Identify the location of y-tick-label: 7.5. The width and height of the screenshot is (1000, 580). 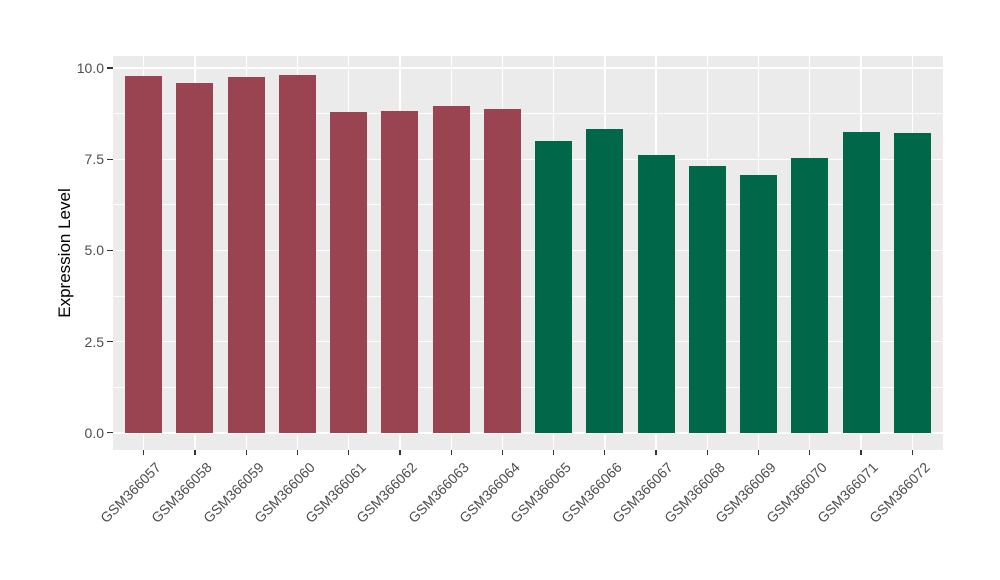
(94, 159).